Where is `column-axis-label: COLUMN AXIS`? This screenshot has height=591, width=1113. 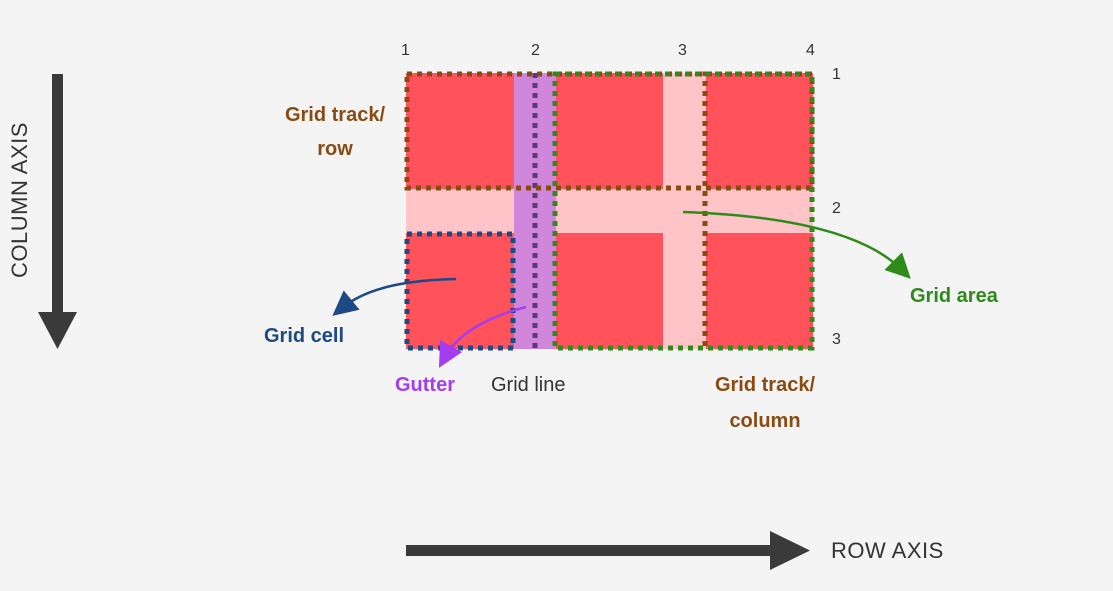
column-axis-label: COLUMN AXIS is located at coordinates (19, 200).